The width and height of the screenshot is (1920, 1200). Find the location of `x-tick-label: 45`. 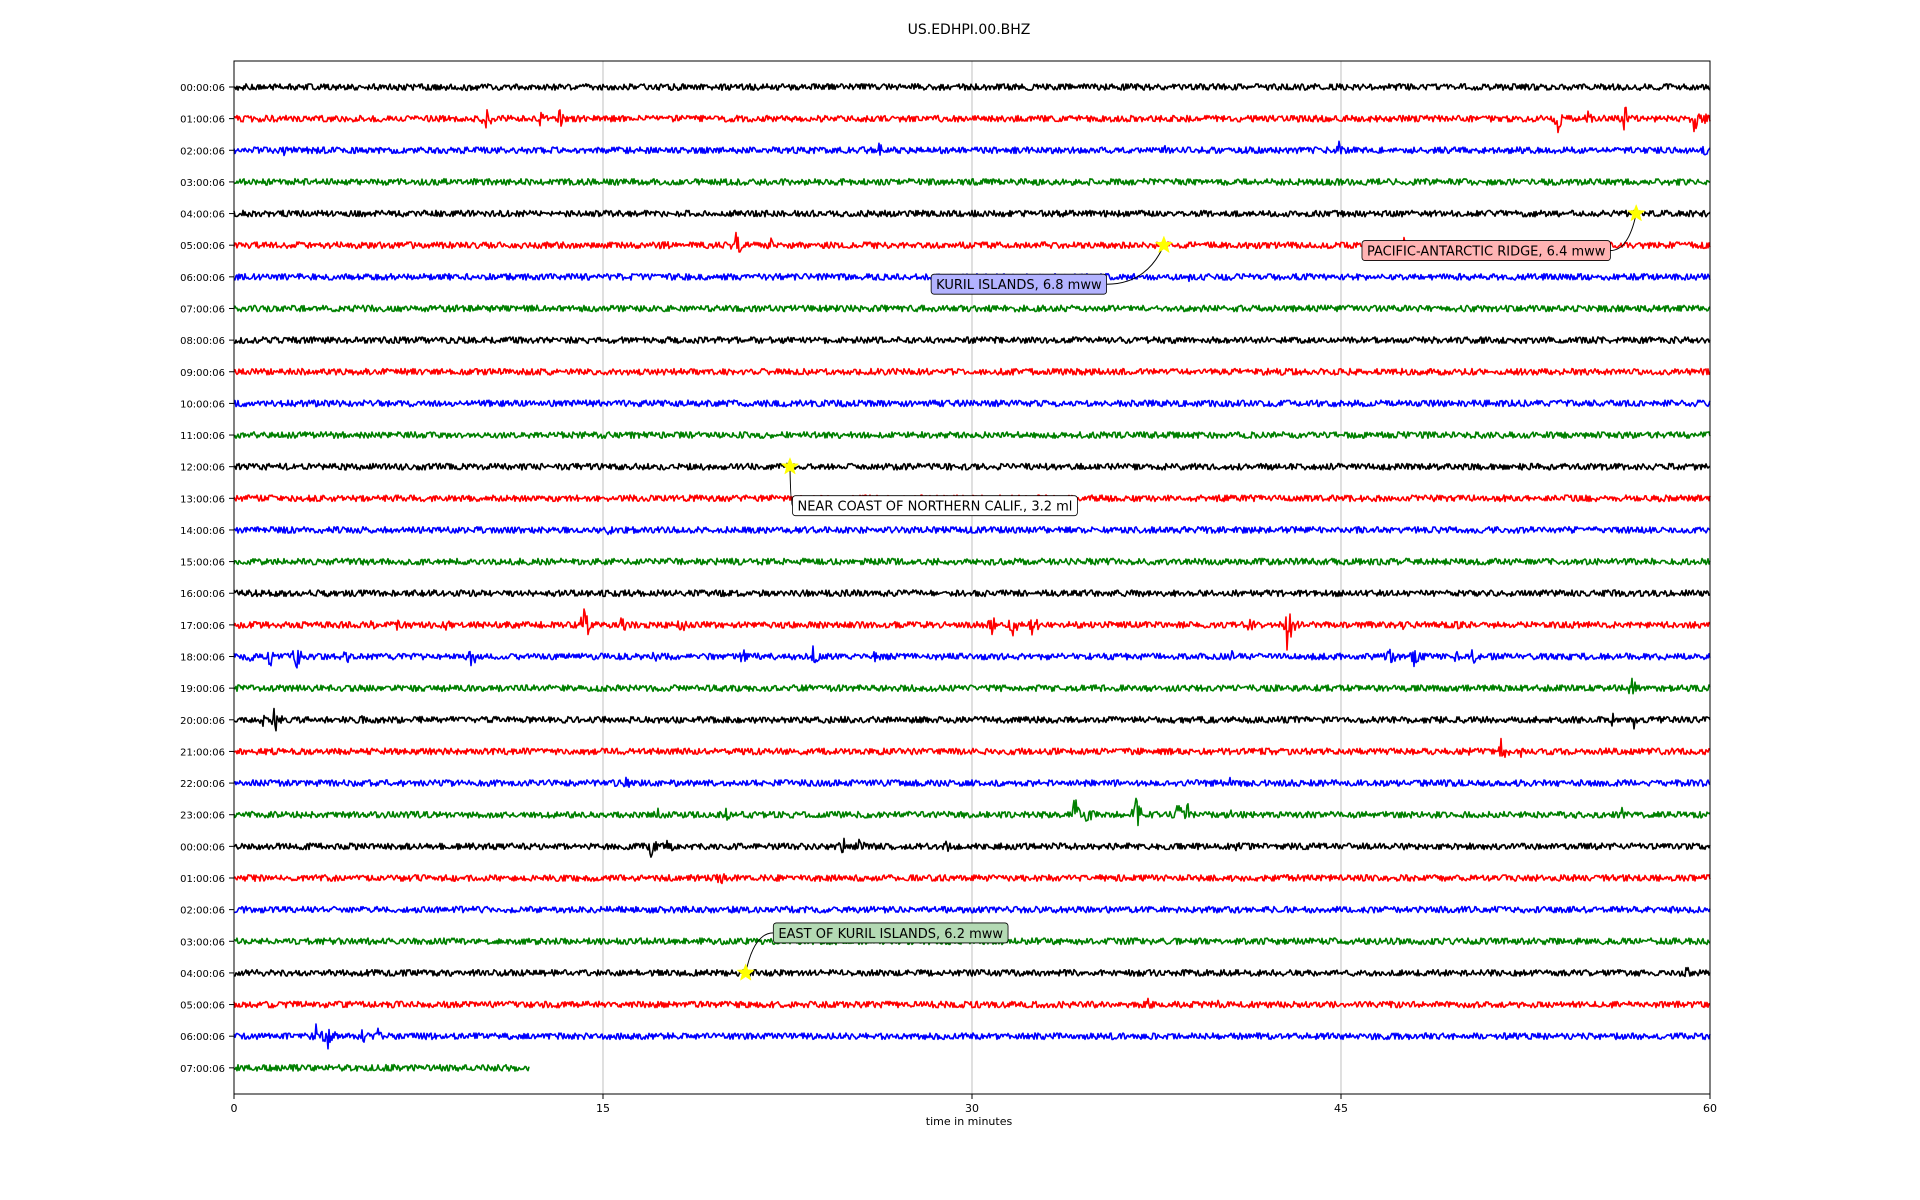

x-tick-label: 45 is located at coordinates (1341, 1108).